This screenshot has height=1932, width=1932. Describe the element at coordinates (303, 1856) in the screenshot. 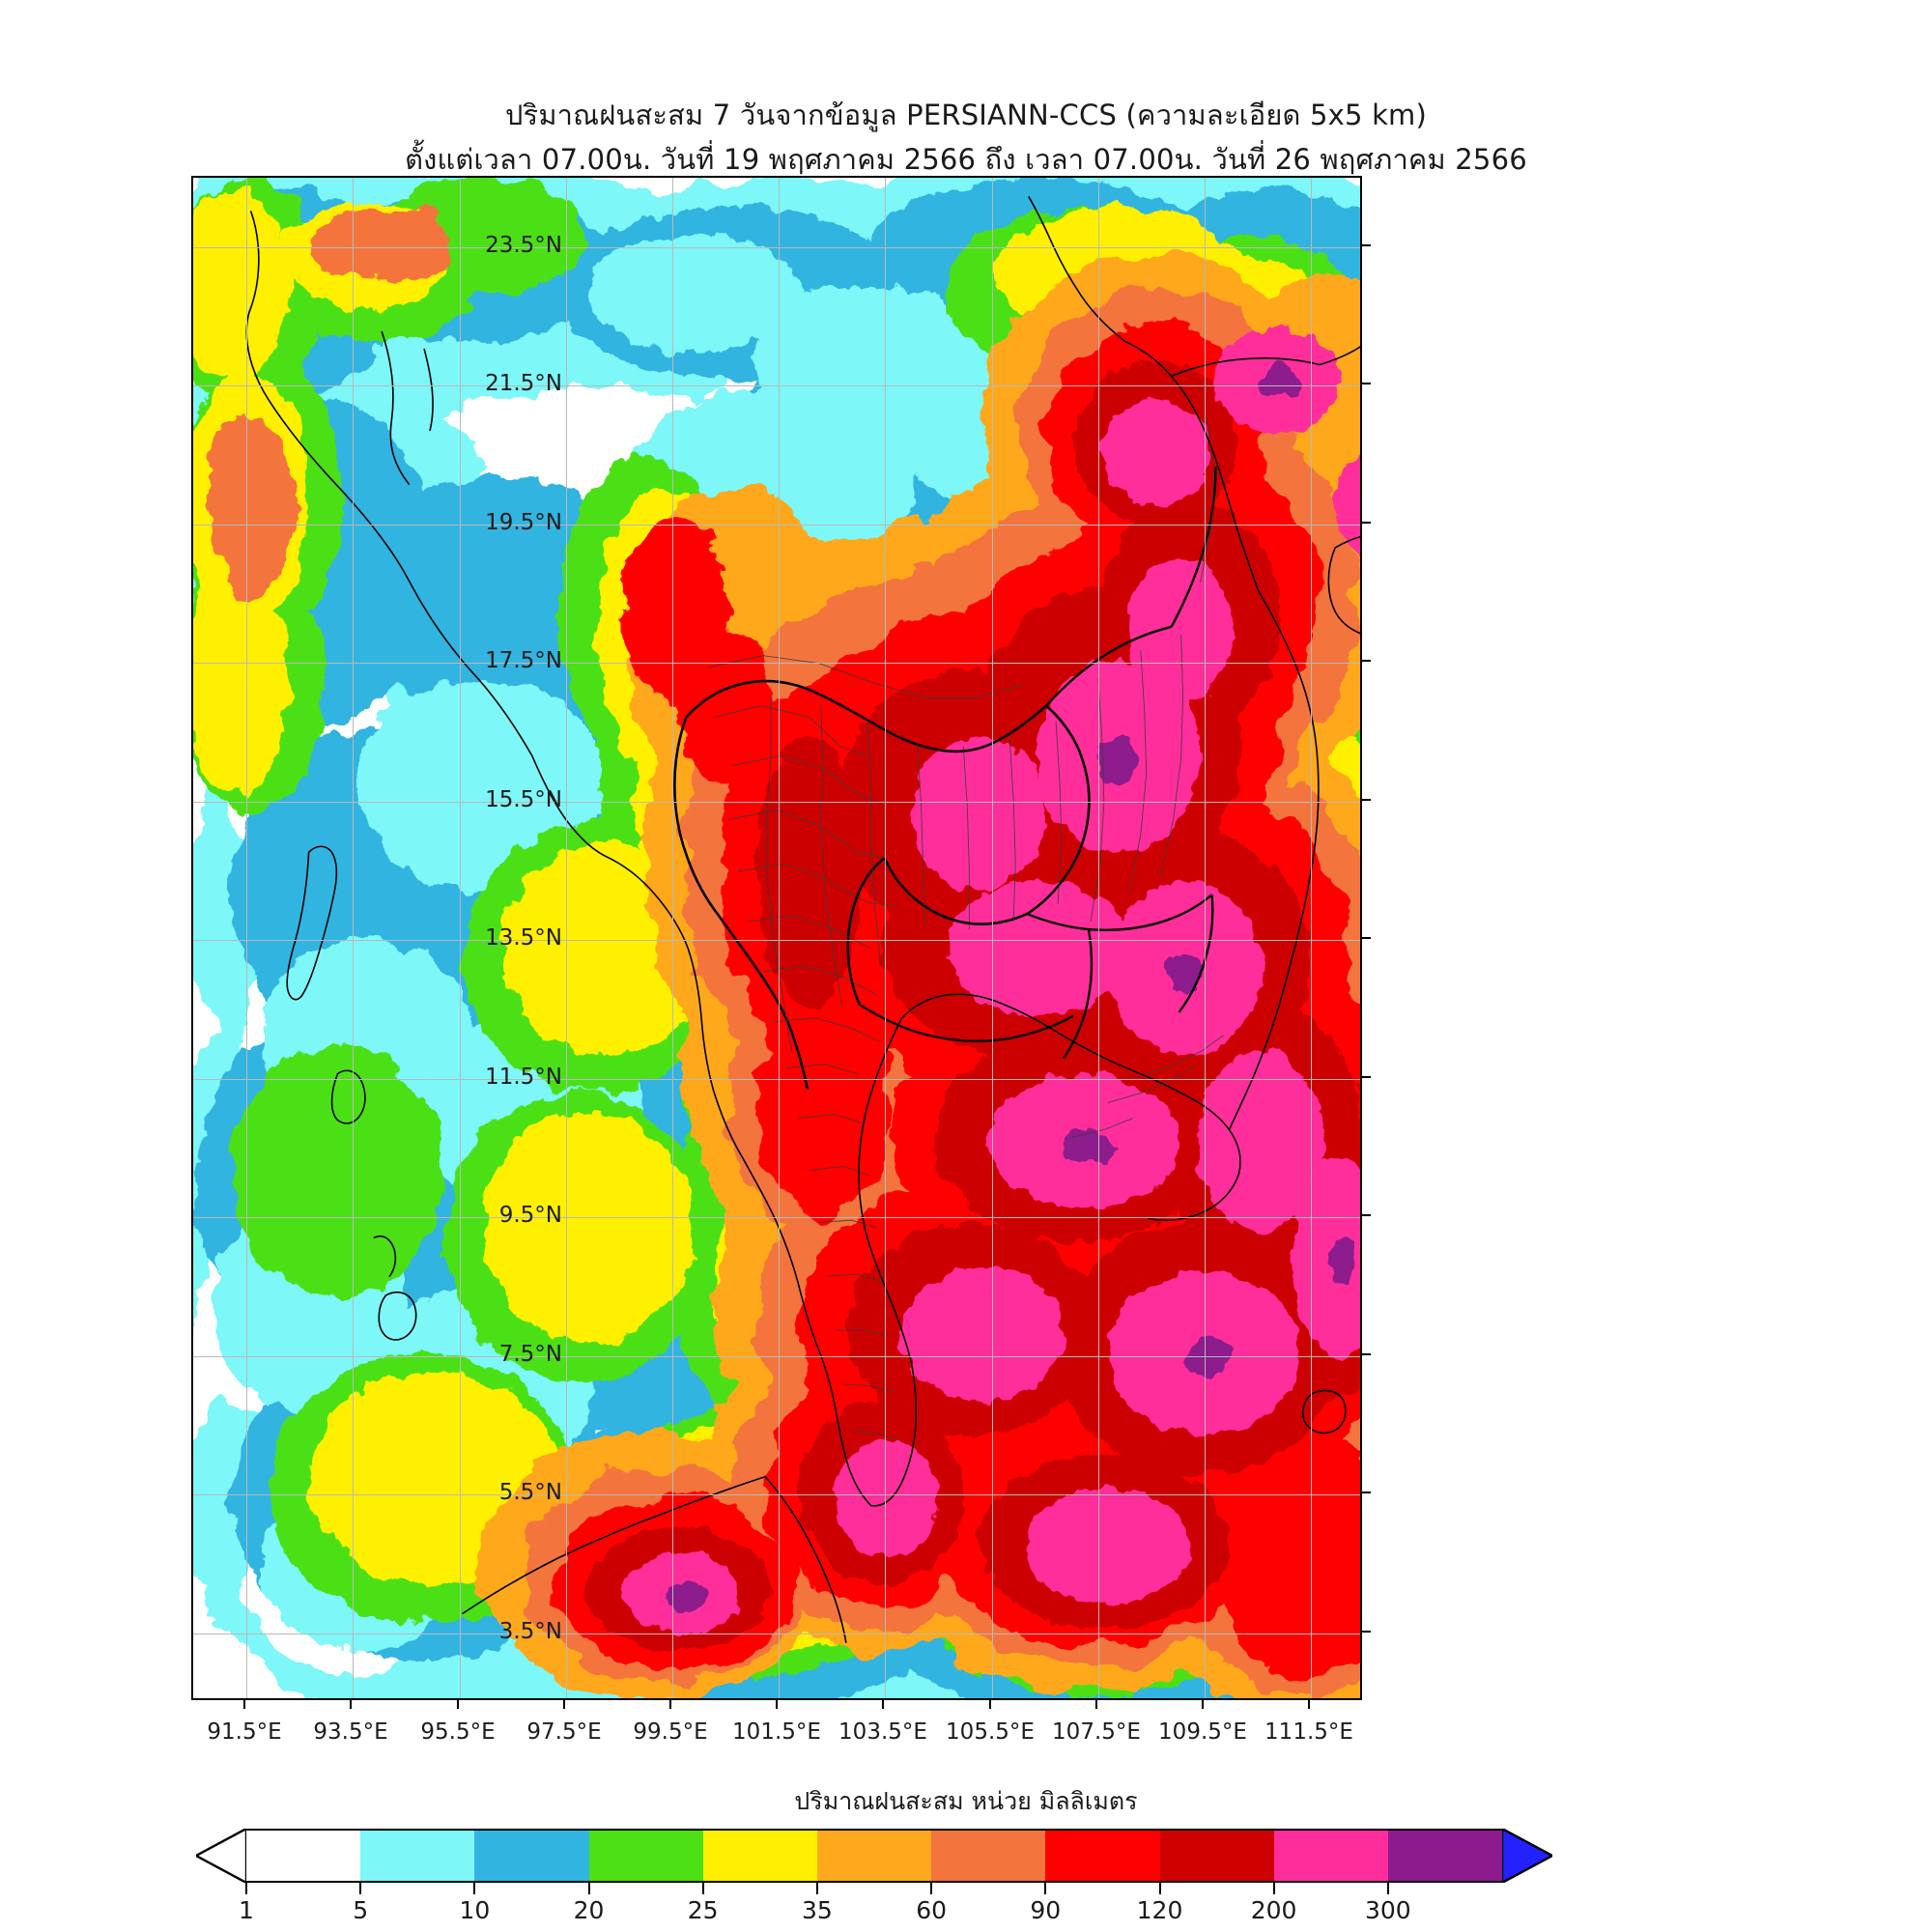

I see `colorbar-cell-lt1` at that location.